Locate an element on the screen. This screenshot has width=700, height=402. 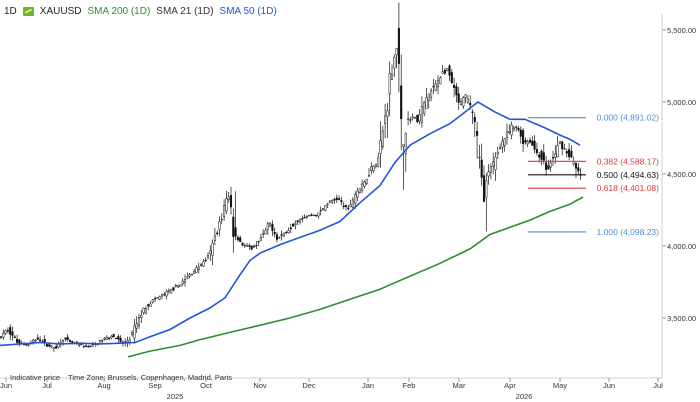
fib-level-1.000: 1.000 (4,098.23) is located at coordinates (593, 232).